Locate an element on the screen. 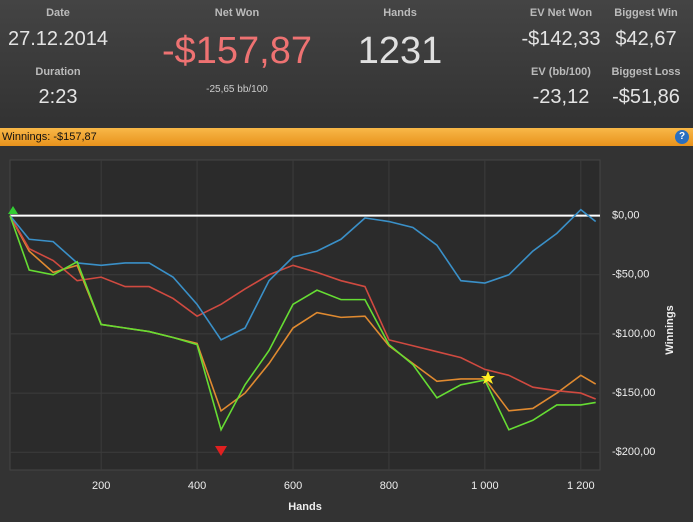  y-tick-label: -$50,00 is located at coordinates (630, 275).